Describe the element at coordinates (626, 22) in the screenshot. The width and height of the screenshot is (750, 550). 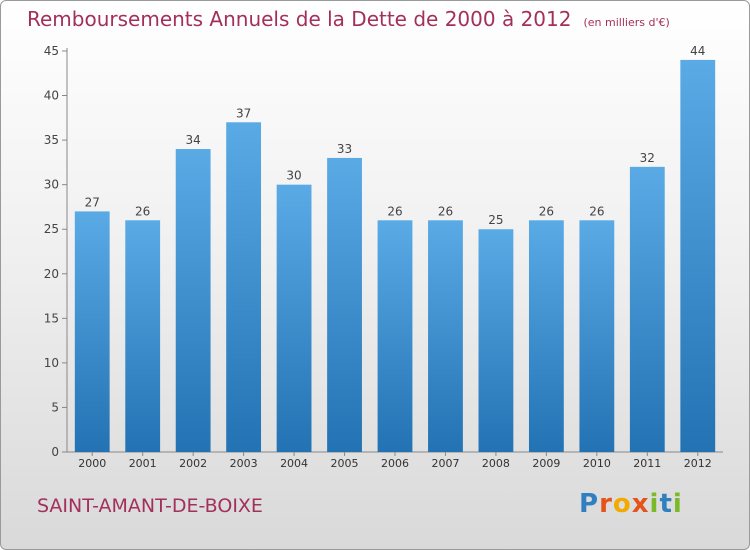
I see `unit-note: (en milliers d'€)` at that location.